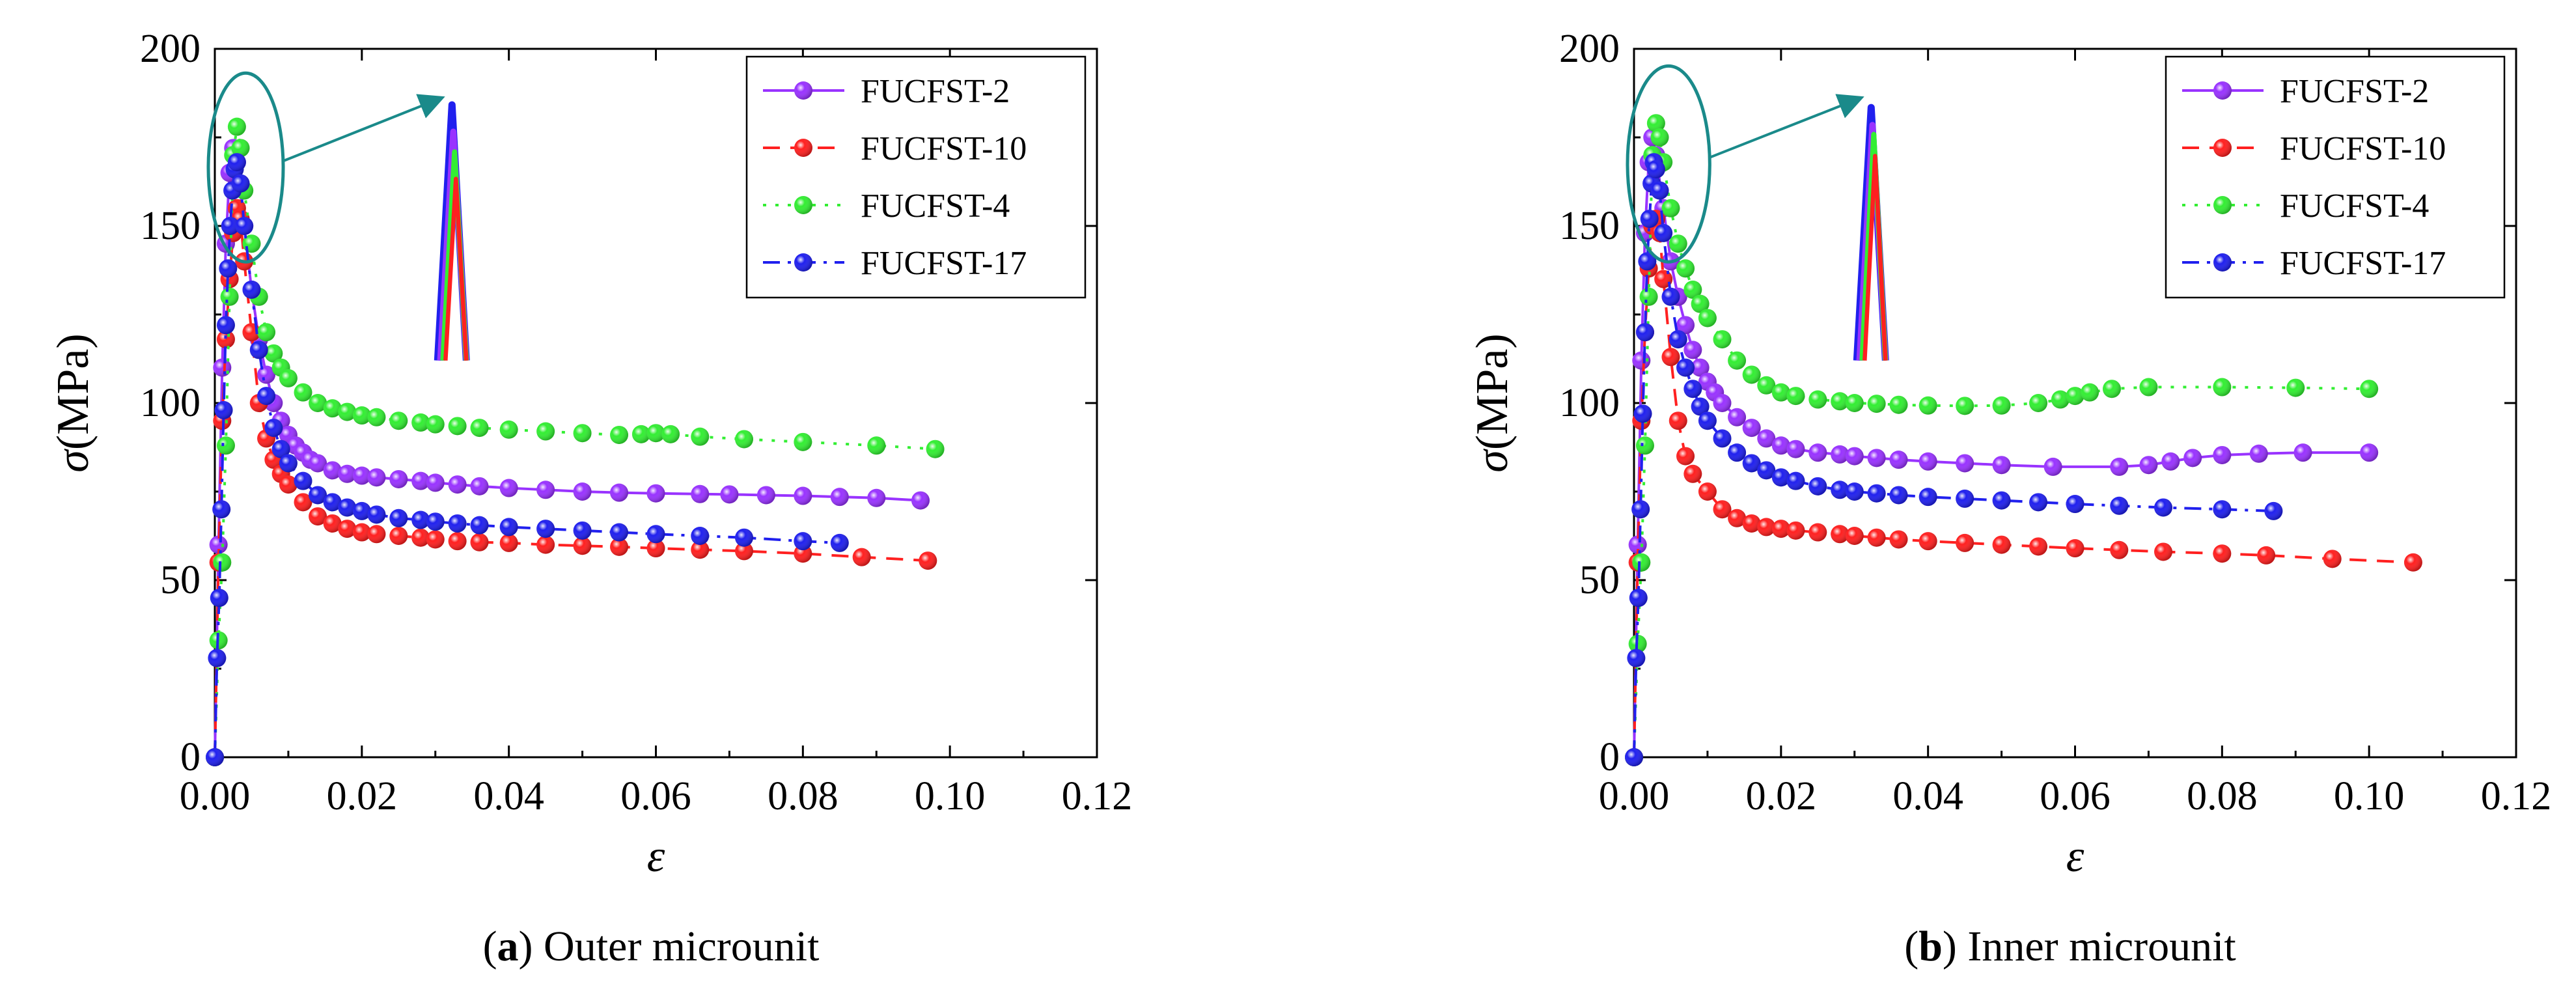  What do you see at coordinates (170, 49) in the screenshot?
I see `chart-0-y-tick-label: 200` at bounding box center [170, 49].